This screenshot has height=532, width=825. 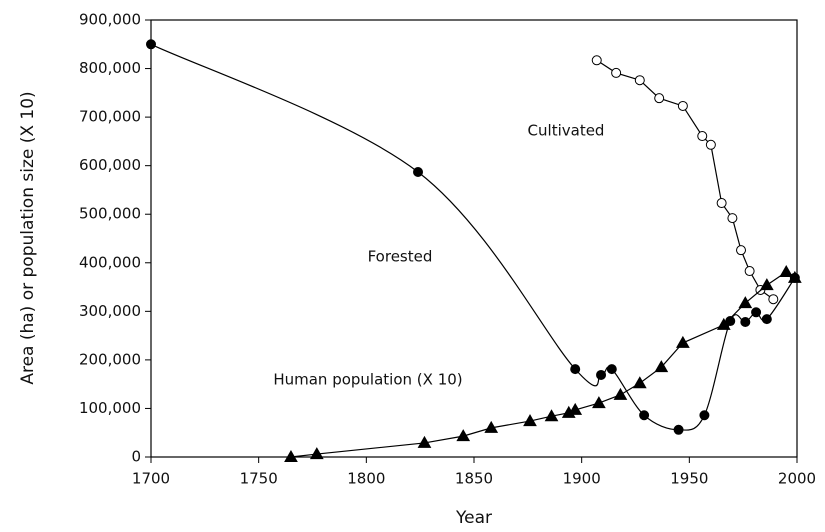 I want to click on x-tick-label: 1800, so click(x=366, y=479).